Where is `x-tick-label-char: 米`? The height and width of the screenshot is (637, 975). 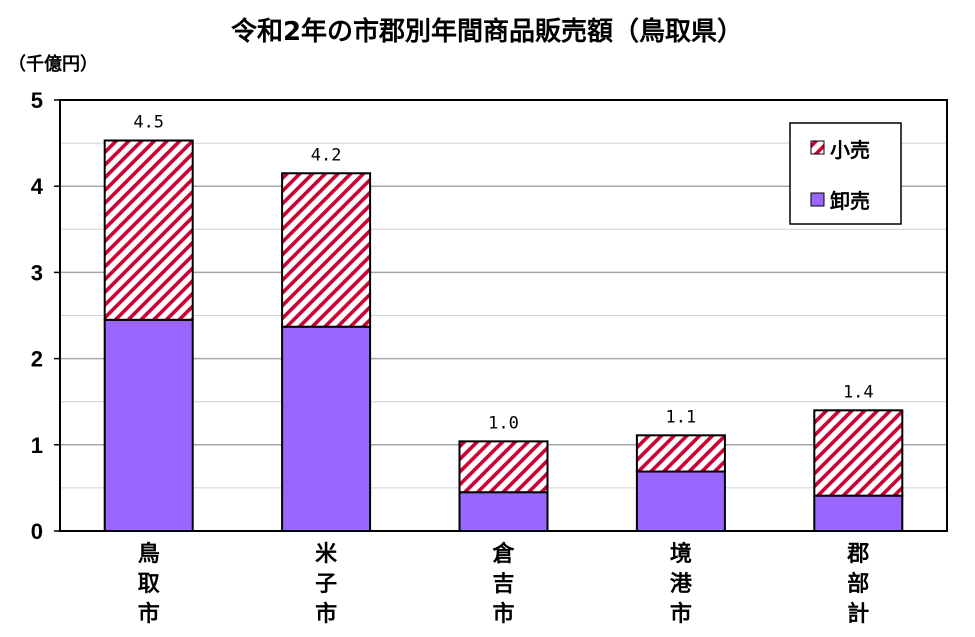 x-tick-label-char: 米 is located at coordinates (326, 554).